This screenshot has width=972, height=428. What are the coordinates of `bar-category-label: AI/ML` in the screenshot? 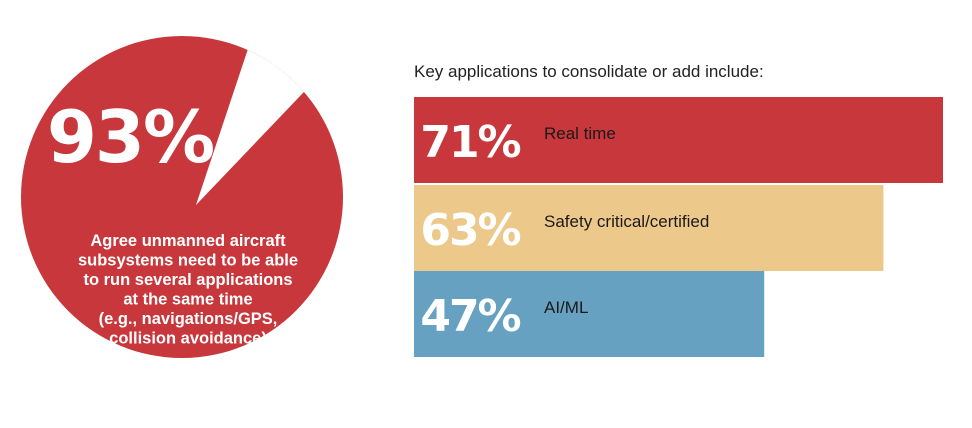 It's located at (566, 307).